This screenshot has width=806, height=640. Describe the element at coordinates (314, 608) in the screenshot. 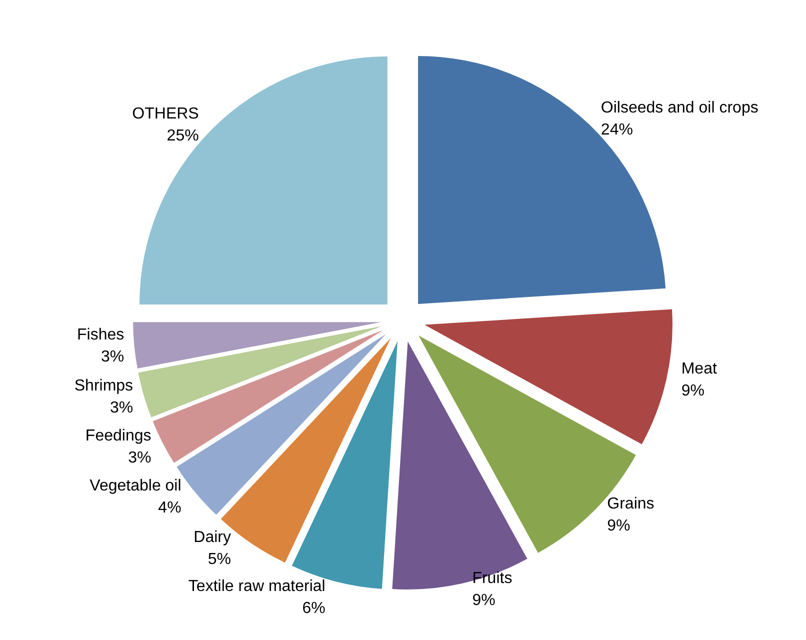

I see `data-label: 6%` at that location.